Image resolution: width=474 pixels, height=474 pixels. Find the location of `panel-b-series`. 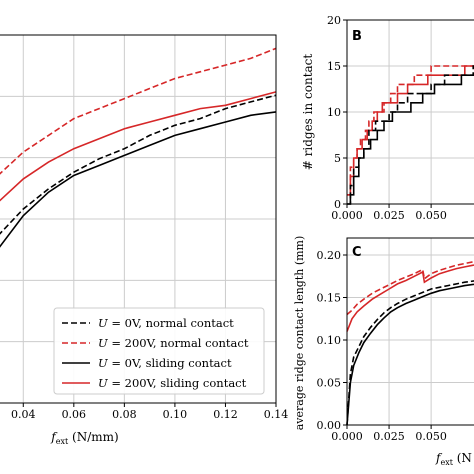

panel-b-series is located at coordinates (410, 135).